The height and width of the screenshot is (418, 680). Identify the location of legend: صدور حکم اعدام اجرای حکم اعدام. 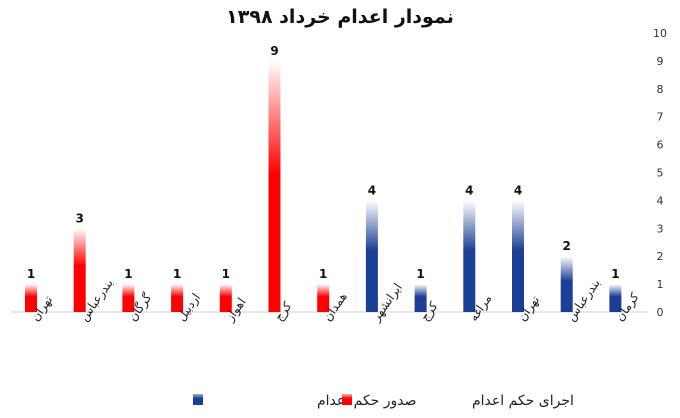
(383, 401).